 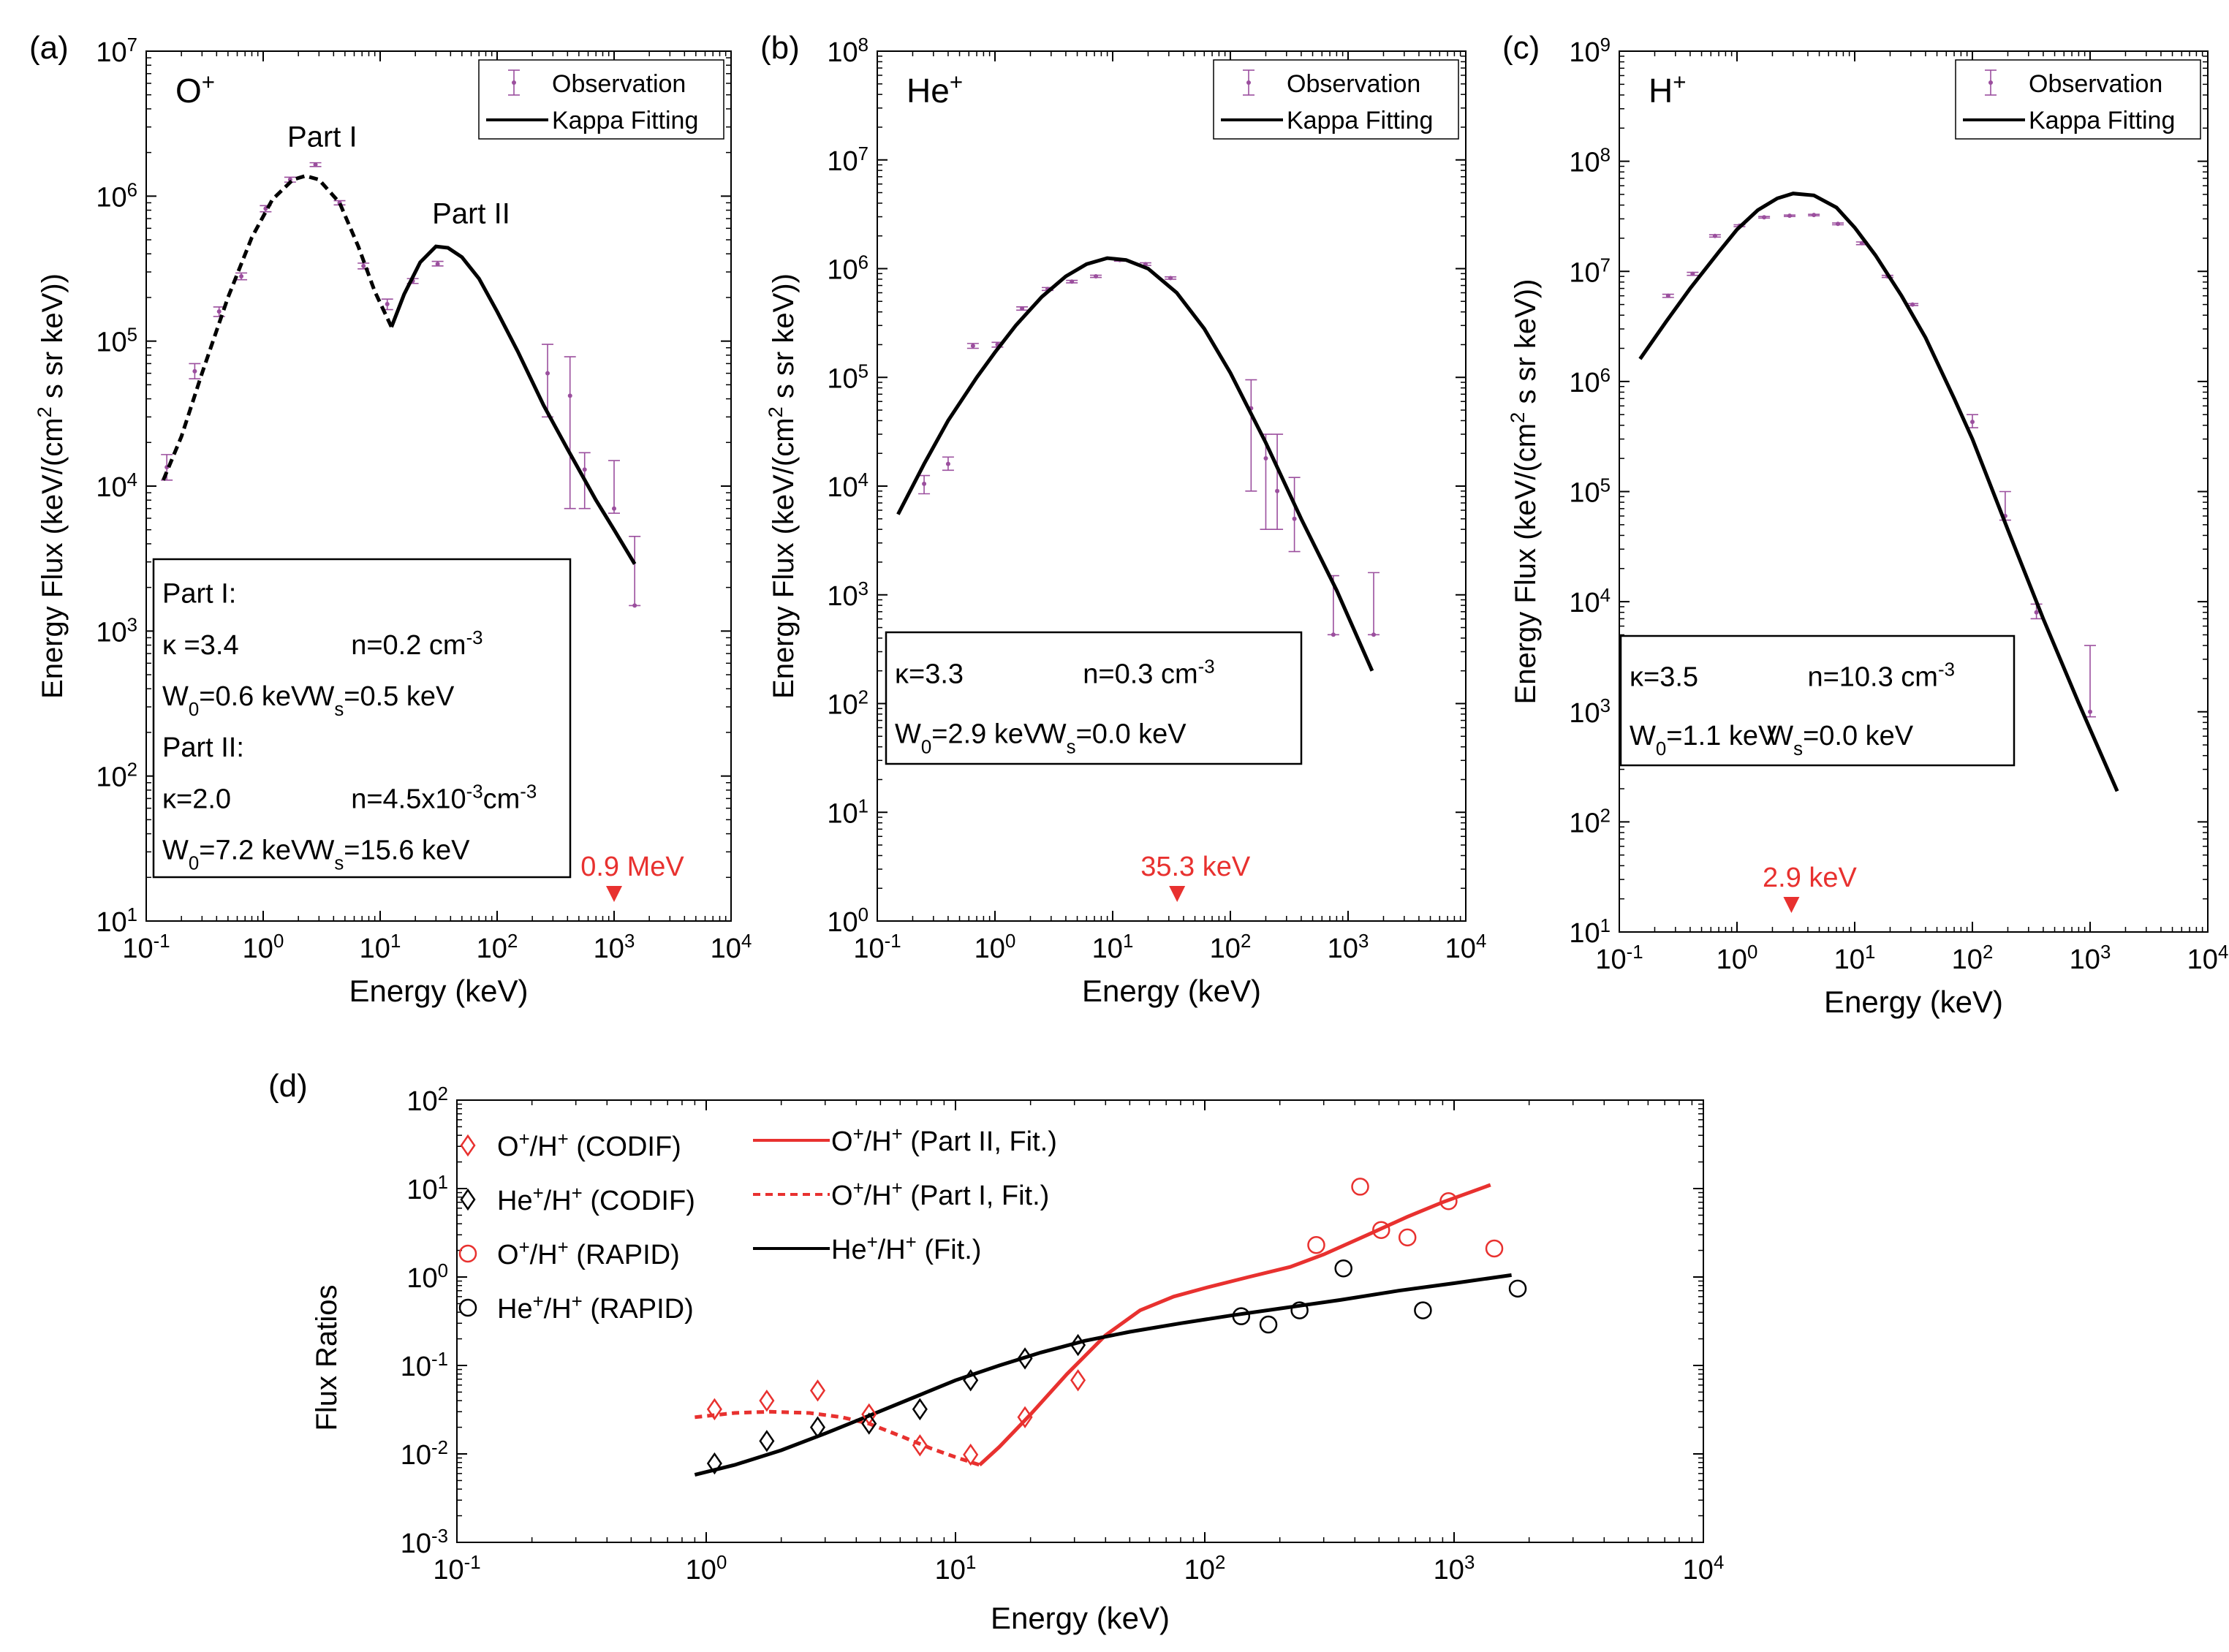 What do you see at coordinates (1080, 1618) in the screenshot?
I see `x-axis-label-part: Energy (keV)` at bounding box center [1080, 1618].